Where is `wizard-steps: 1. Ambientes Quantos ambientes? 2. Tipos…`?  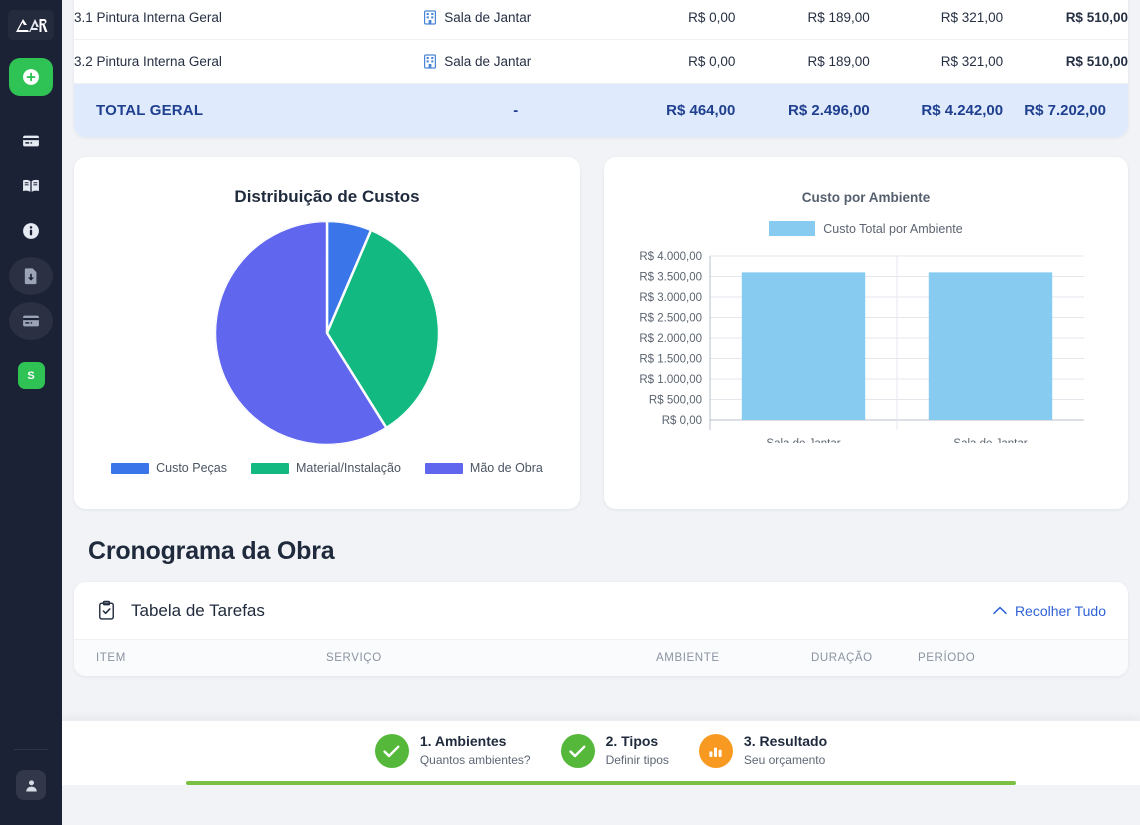
wizard-steps: 1. Ambientes Quantos ambientes? 2. Tipos… is located at coordinates (601, 745).